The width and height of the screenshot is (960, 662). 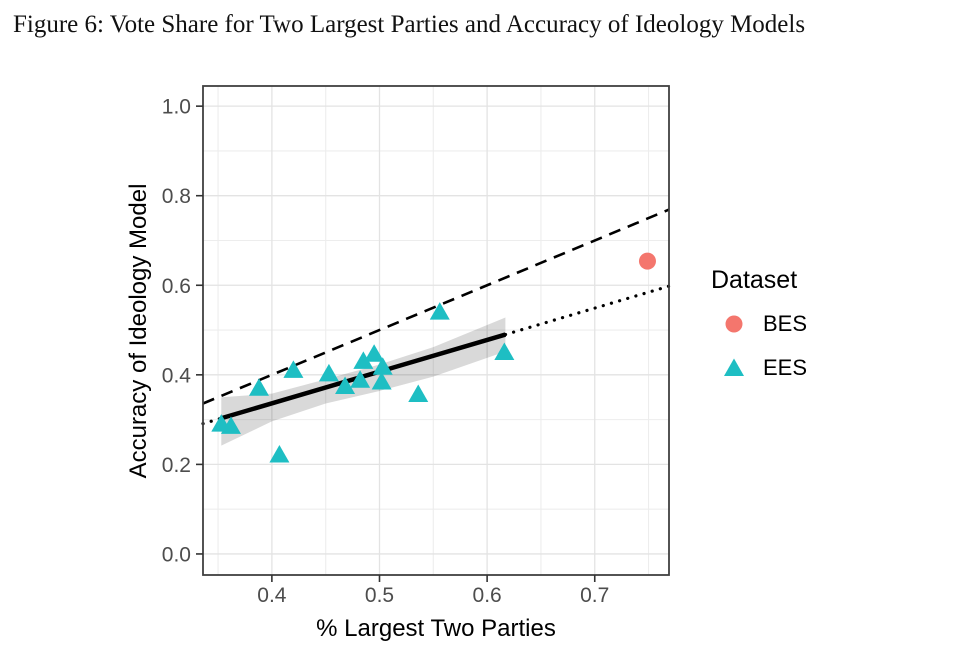 What do you see at coordinates (176, 465) in the screenshot?
I see `y-tick-label: 0.2` at bounding box center [176, 465].